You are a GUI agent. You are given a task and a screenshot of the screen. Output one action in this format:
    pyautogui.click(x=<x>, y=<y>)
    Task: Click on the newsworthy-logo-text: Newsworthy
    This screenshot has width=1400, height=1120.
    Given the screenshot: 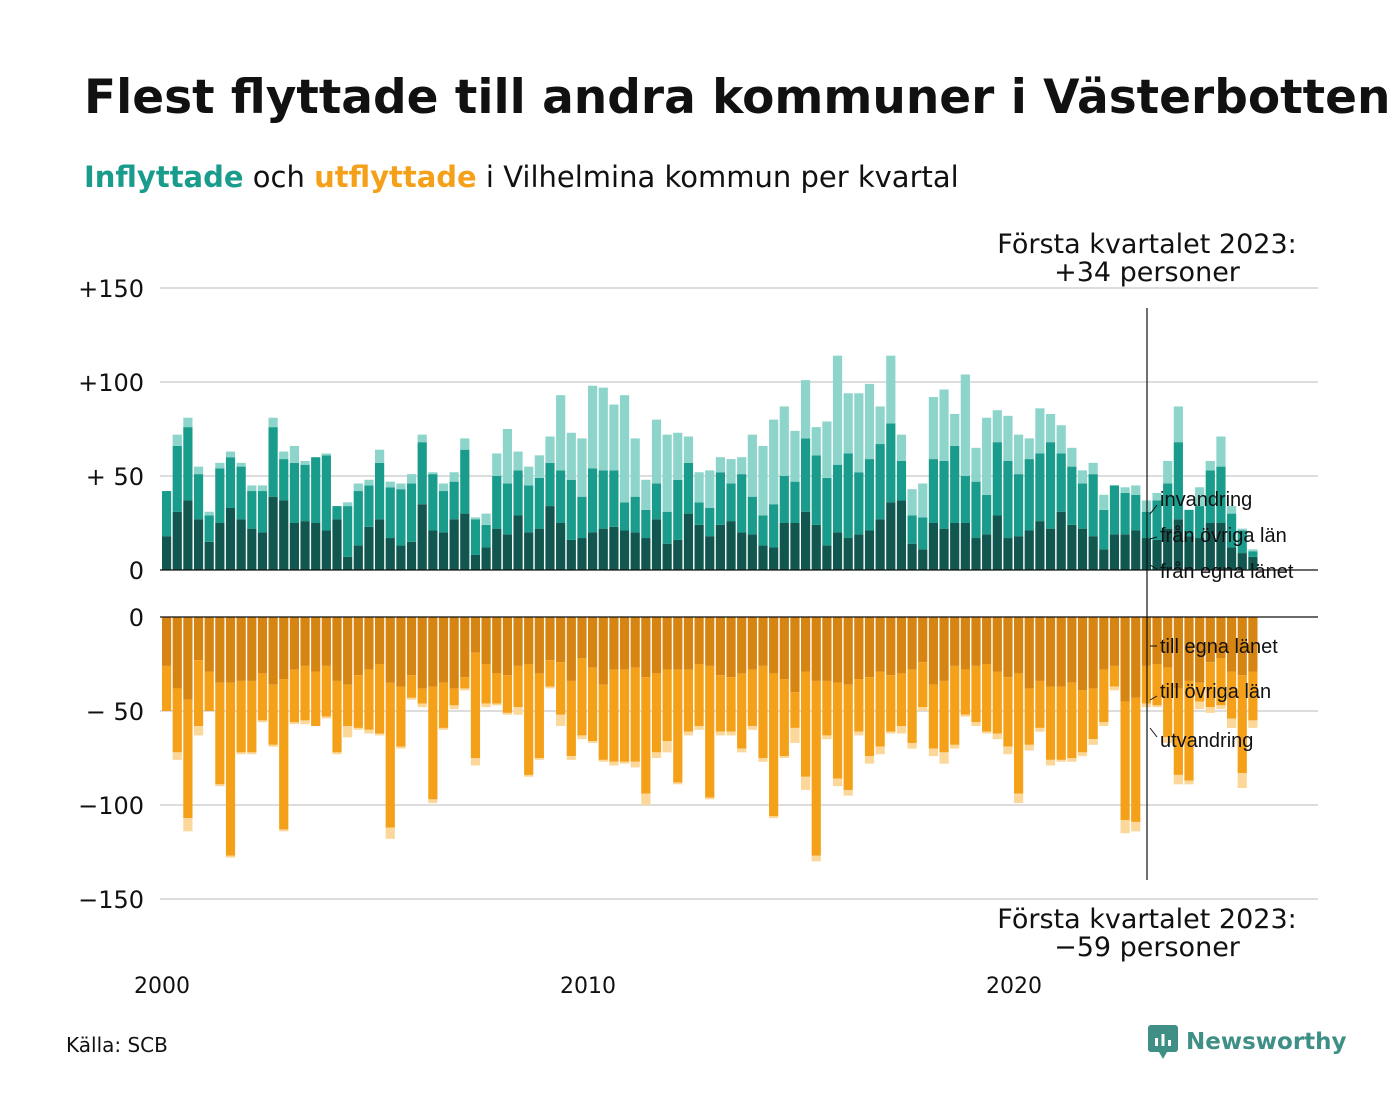 What is the action you would take?
    pyautogui.click(x=1266, y=1042)
    